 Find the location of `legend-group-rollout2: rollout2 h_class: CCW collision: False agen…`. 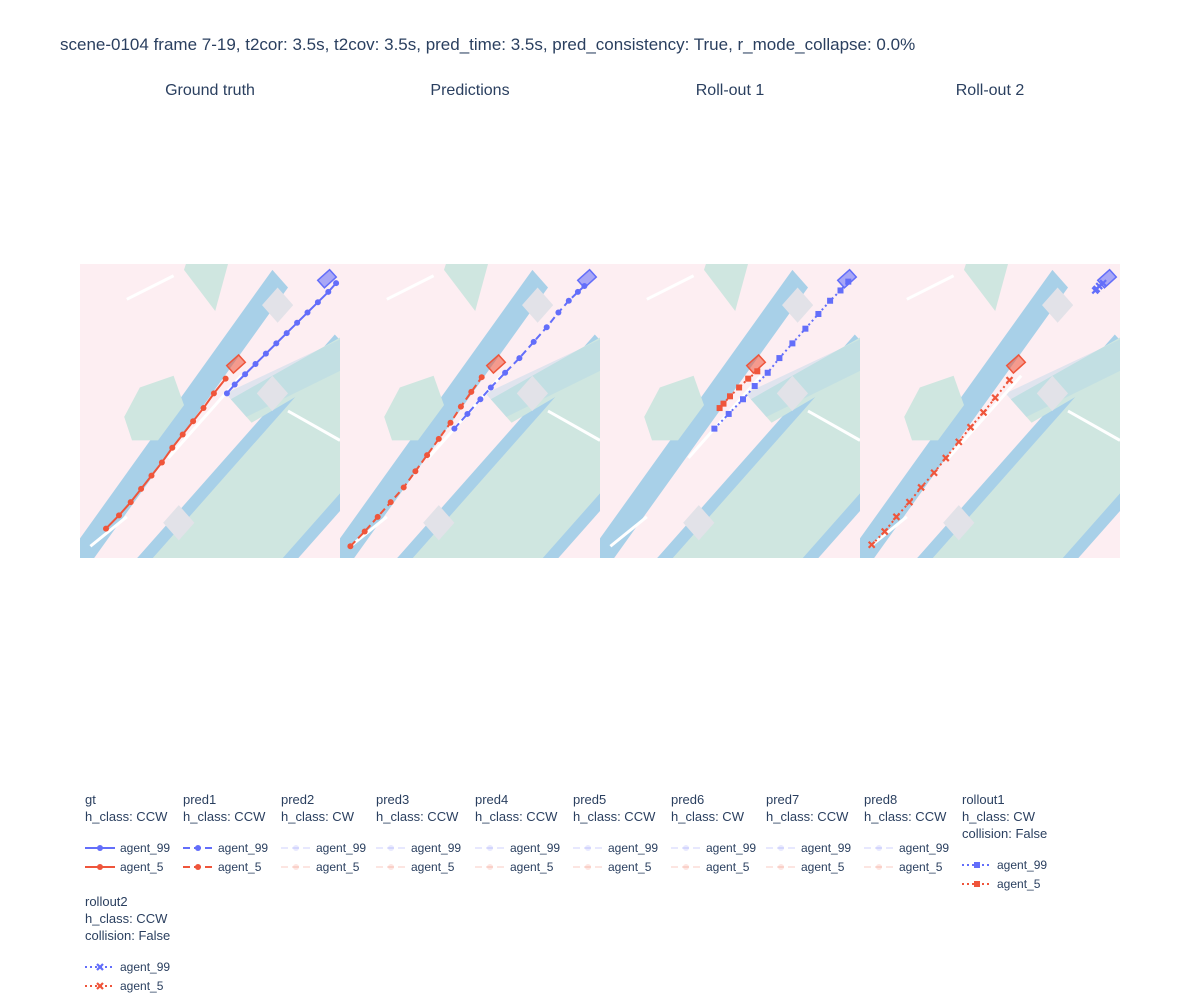

legend-group-rollout2: rollout2 h_class: CCW collision: False agen… is located at coordinates (127, 943).